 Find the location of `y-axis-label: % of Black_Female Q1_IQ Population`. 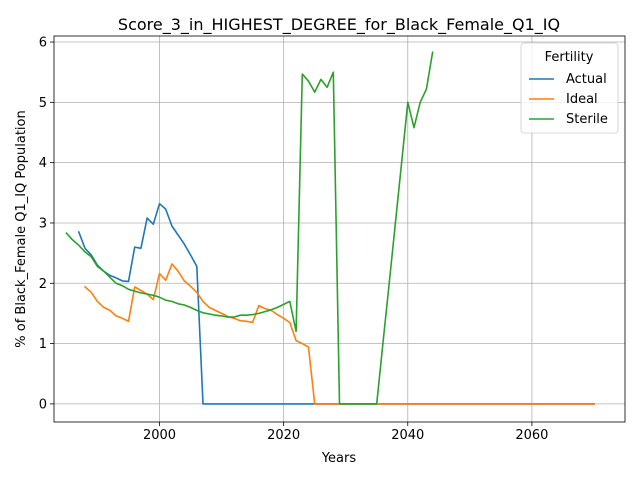

y-axis-label: % of Black_Female Q1_IQ Population is located at coordinates (21, 228).